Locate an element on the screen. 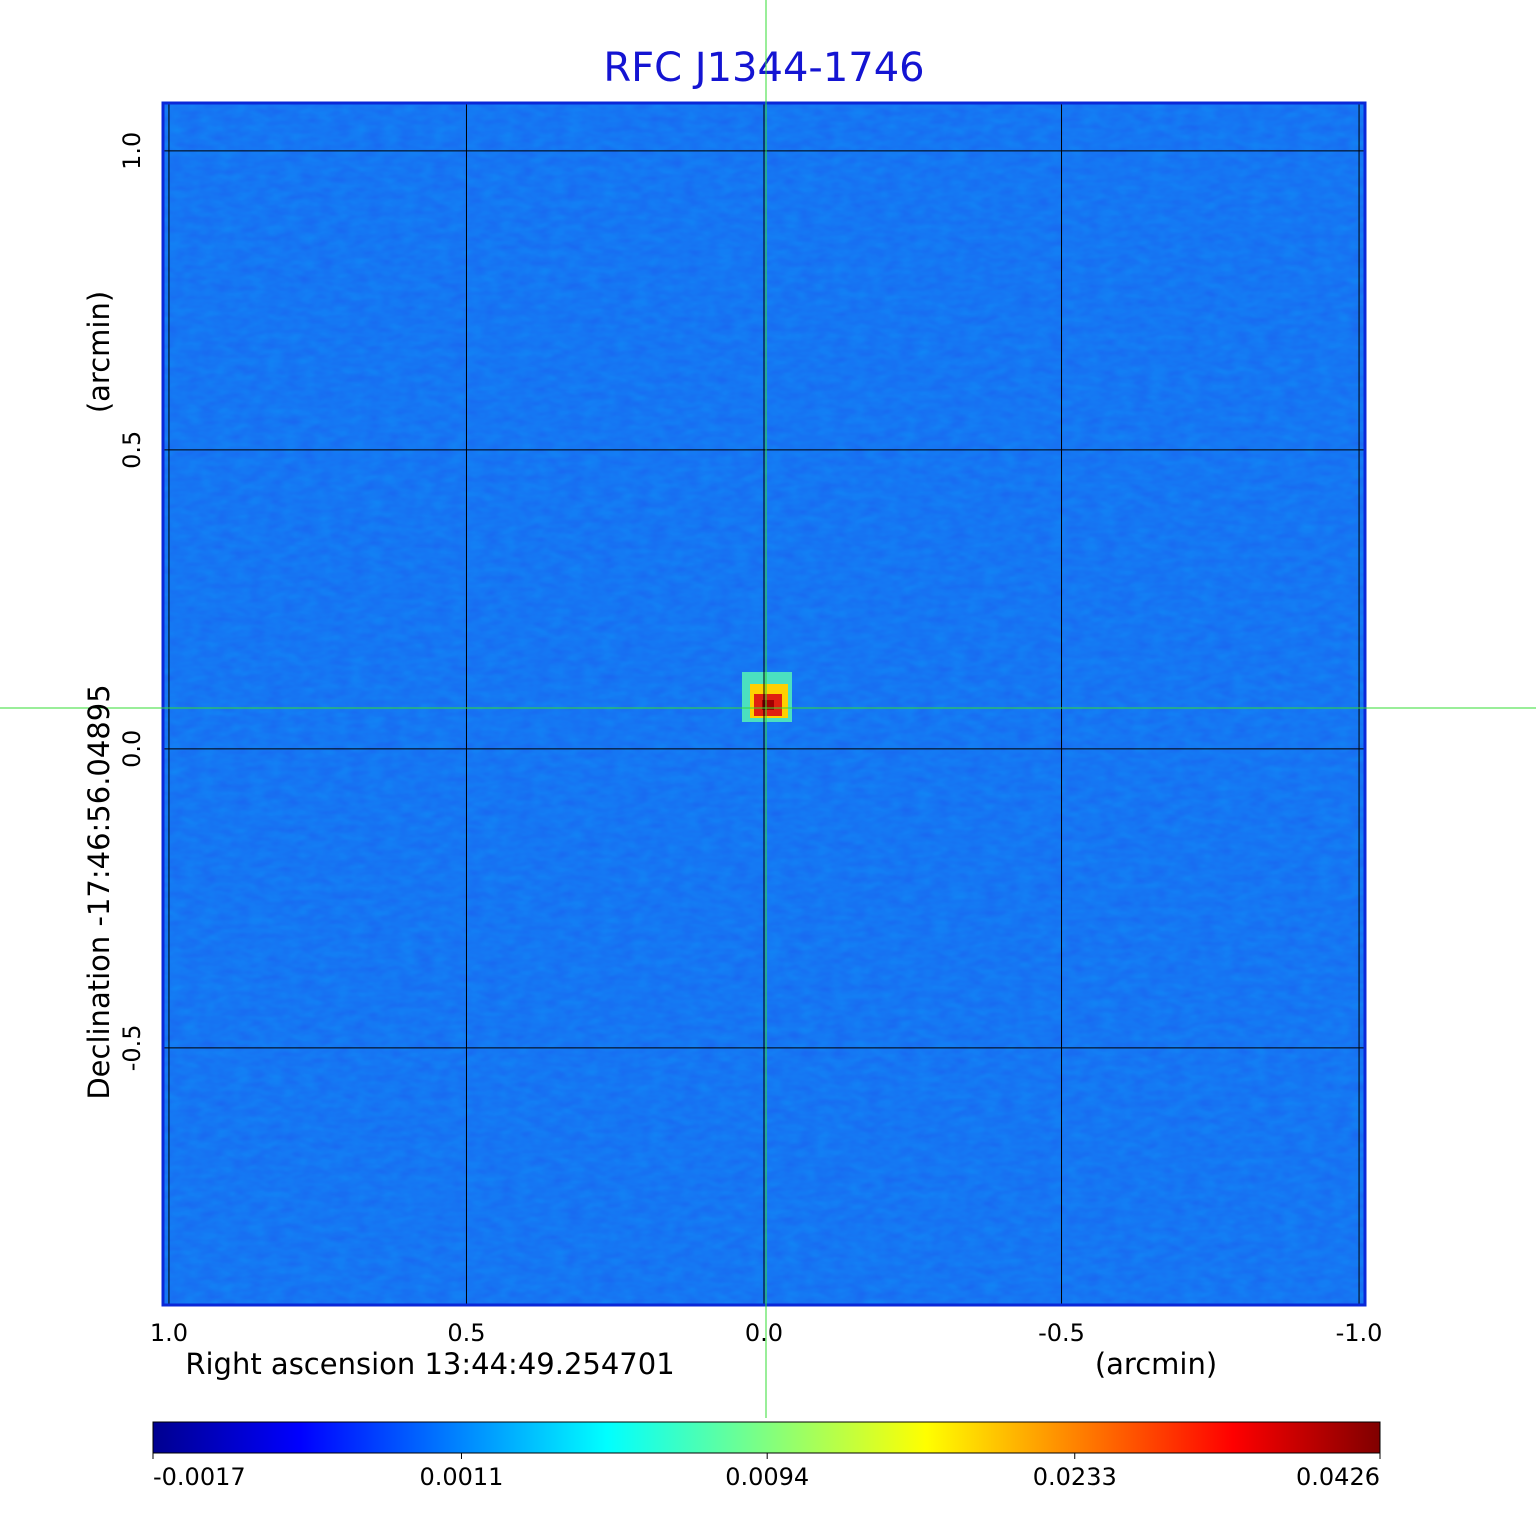 Image resolution: width=1536 pixels, height=1515 pixels. colorbar-tick-label: 0.0094 is located at coordinates (767, 1477).